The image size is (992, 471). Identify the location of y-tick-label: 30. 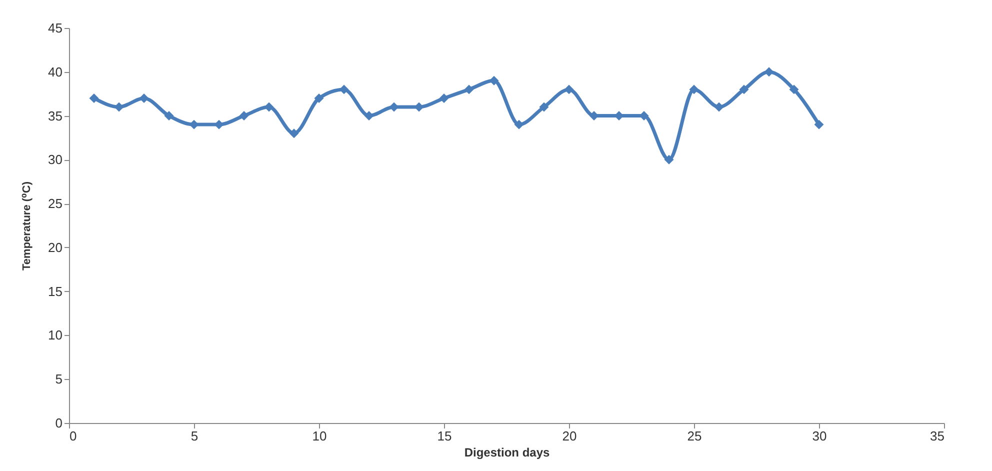
(55, 160).